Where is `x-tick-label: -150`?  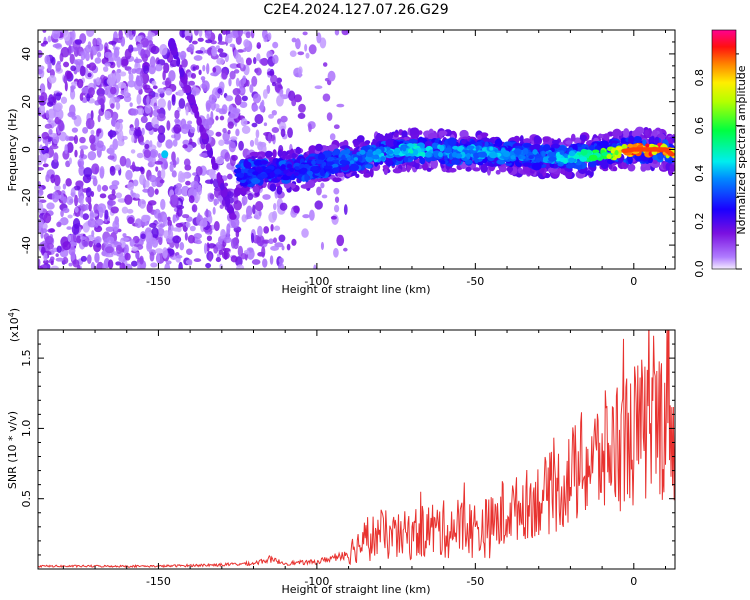 x-tick-label: -150 is located at coordinates (158, 281).